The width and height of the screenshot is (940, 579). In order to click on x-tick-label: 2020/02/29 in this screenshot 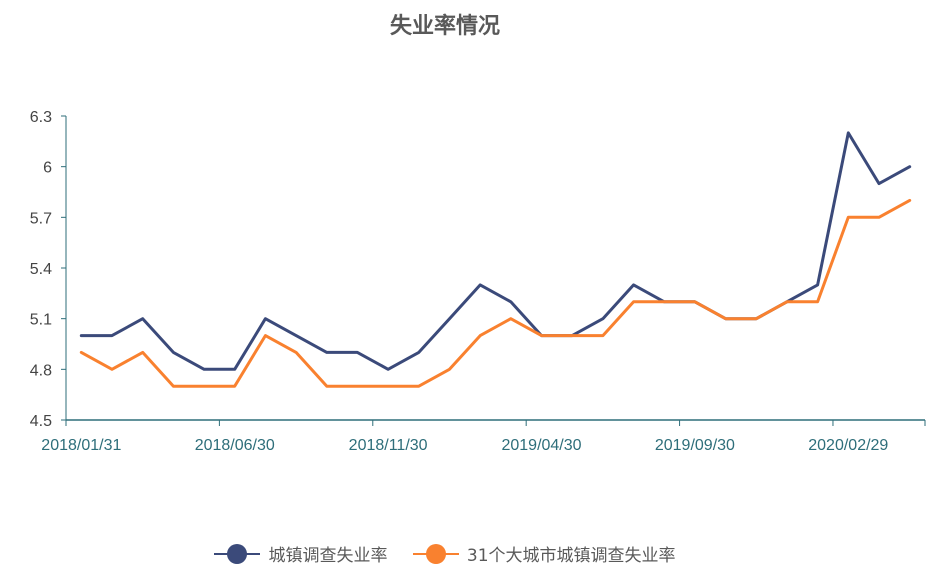, I will do `click(848, 445)`.